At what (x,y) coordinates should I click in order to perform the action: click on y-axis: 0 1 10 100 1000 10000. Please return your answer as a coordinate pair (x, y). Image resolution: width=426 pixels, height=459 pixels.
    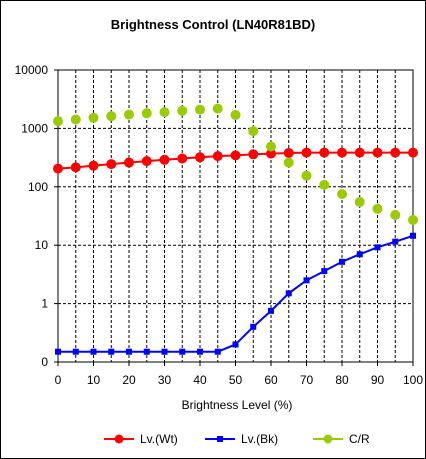
    Looking at the image, I should click on (36, 216).